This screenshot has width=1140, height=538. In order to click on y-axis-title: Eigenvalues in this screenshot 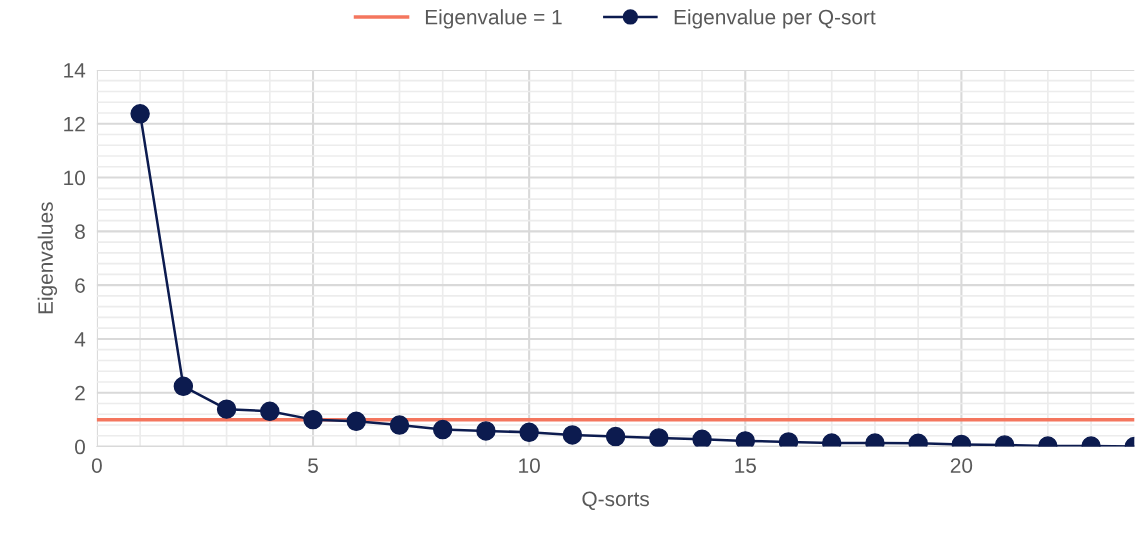, I will do `click(47, 258)`.